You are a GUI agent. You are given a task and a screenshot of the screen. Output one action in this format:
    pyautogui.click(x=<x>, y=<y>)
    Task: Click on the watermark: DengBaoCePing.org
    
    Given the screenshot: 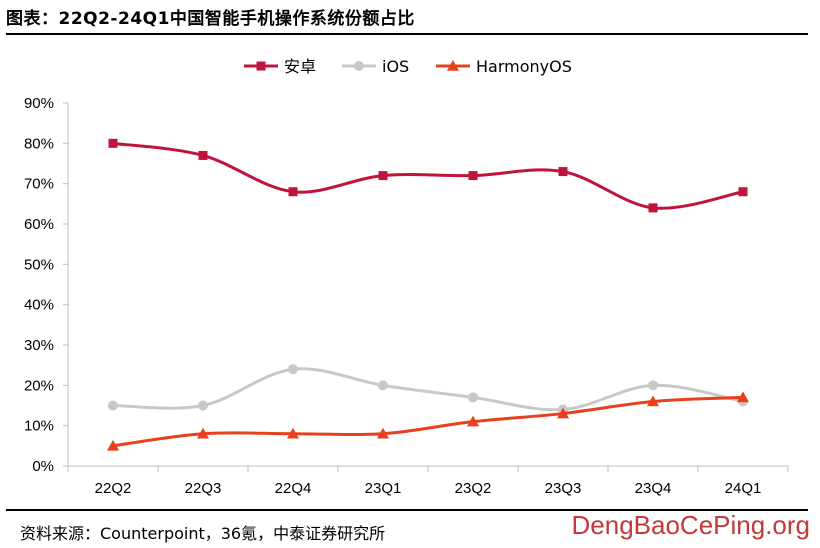 What is the action you would take?
    pyautogui.click(x=691, y=525)
    